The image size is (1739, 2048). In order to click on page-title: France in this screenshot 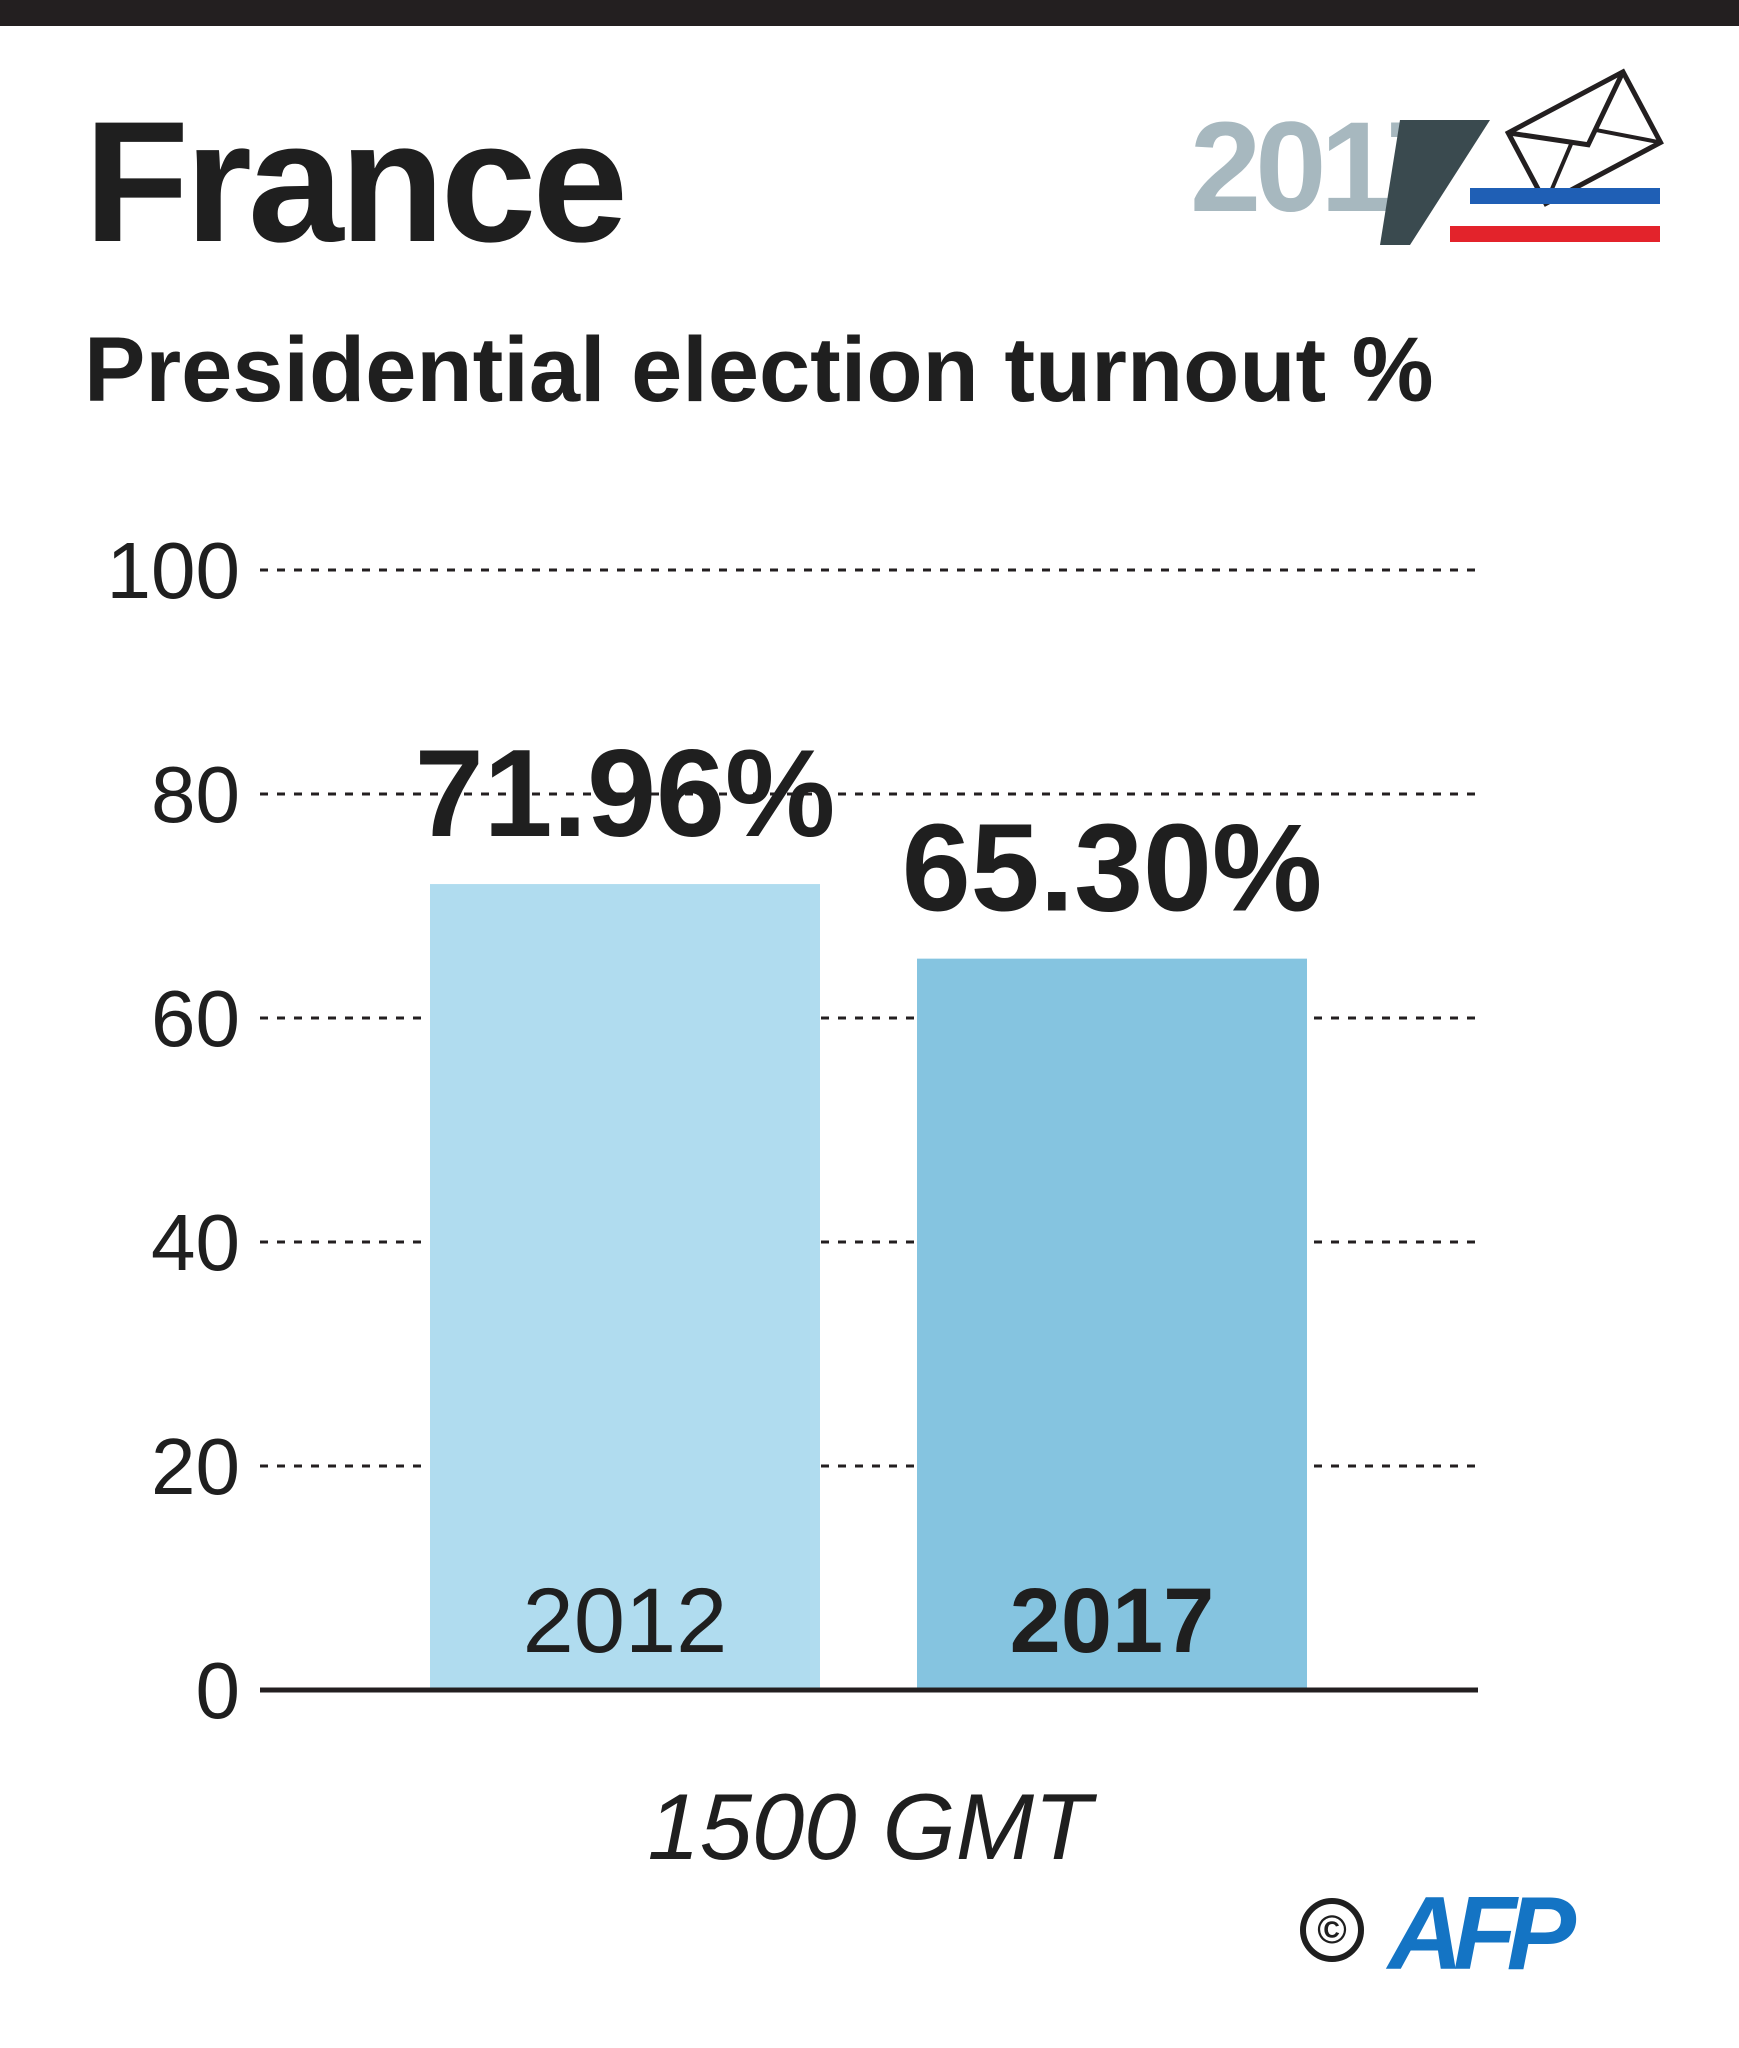, I will do `click(356, 182)`.